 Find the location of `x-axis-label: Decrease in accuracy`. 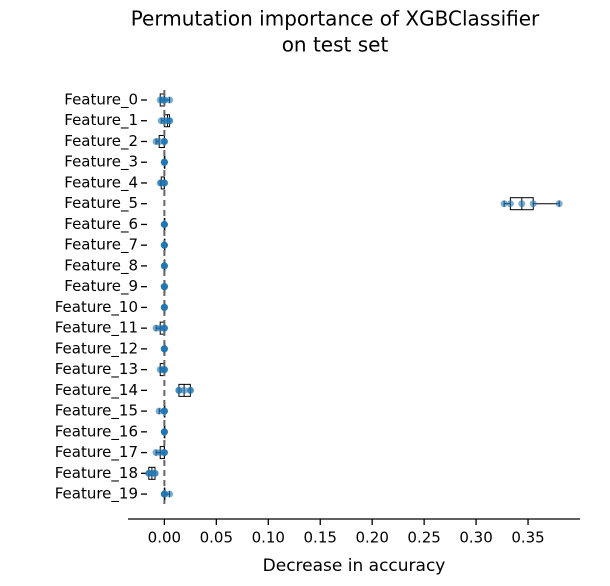

x-axis-label: Decrease in accuracy is located at coordinates (354, 566).